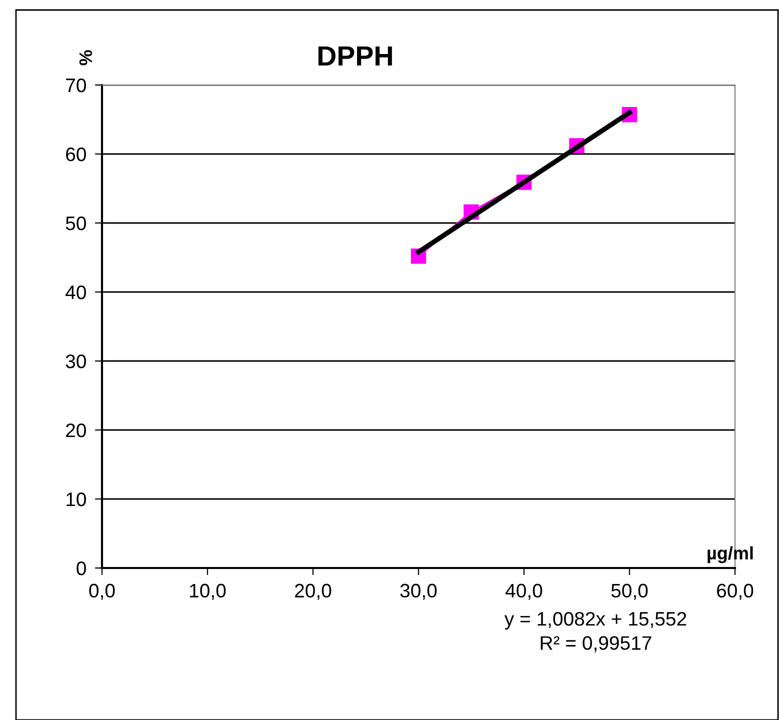  What do you see at coordinates (629, 592) in the screenshot?
I see `x-tick-label: 50,0` at bounding box center [629, 592].